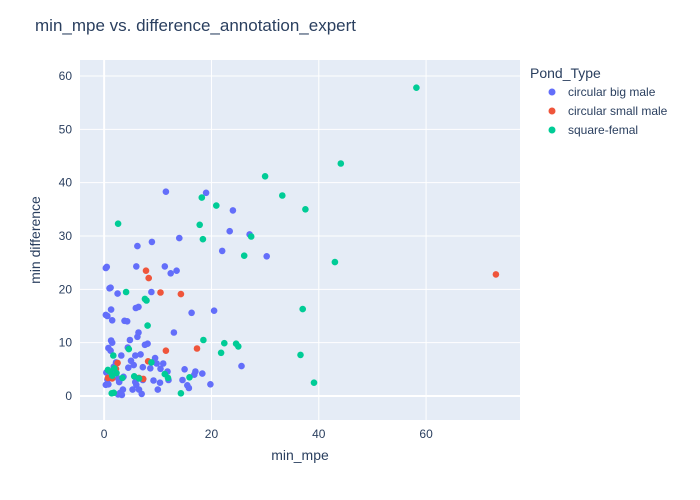  I want to click on legend-item: circular small male, so click(608, 111).